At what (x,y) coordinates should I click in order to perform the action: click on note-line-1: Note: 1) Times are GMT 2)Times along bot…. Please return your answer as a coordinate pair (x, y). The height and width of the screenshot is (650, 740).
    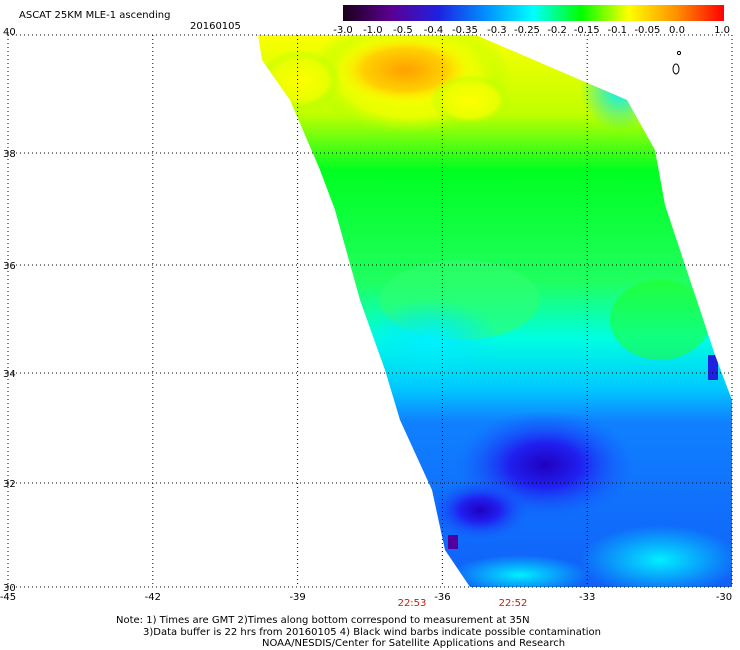
    Looking at the image, I should click on (323, 620).